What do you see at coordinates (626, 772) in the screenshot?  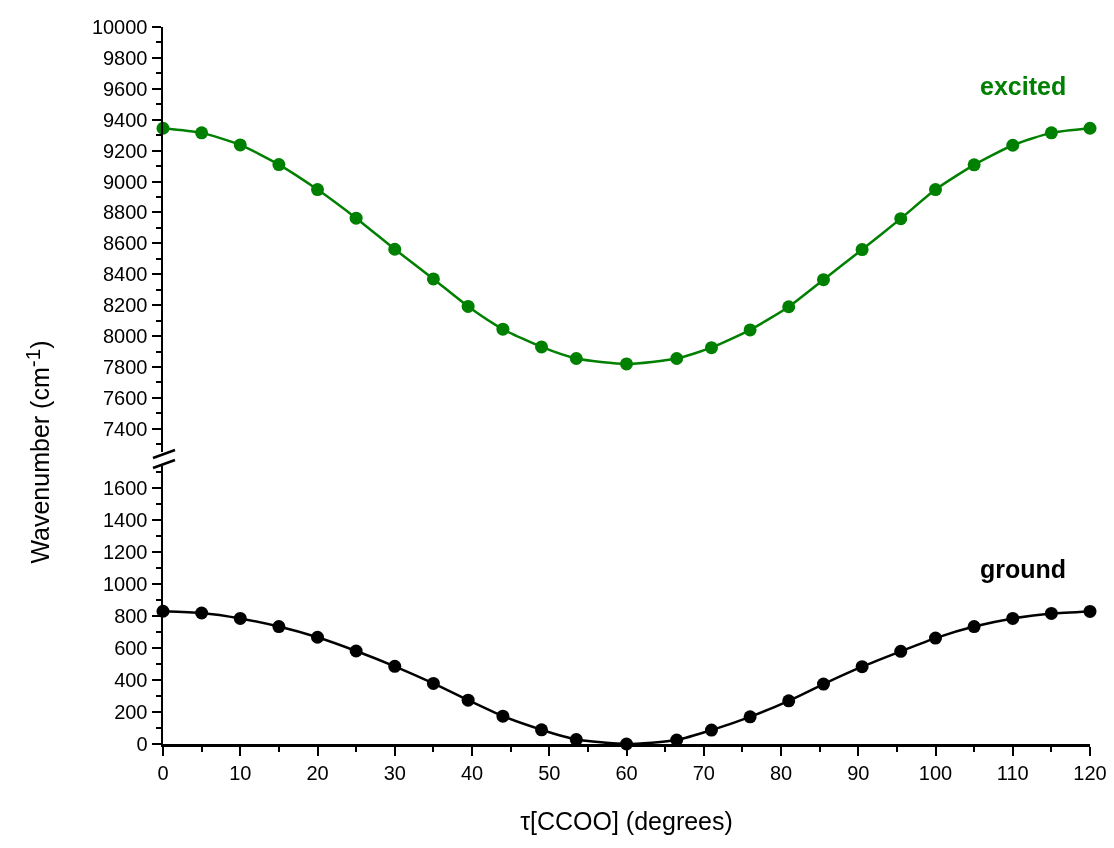 I see `x-tick-label: 60` at bounding box center [626, 772].